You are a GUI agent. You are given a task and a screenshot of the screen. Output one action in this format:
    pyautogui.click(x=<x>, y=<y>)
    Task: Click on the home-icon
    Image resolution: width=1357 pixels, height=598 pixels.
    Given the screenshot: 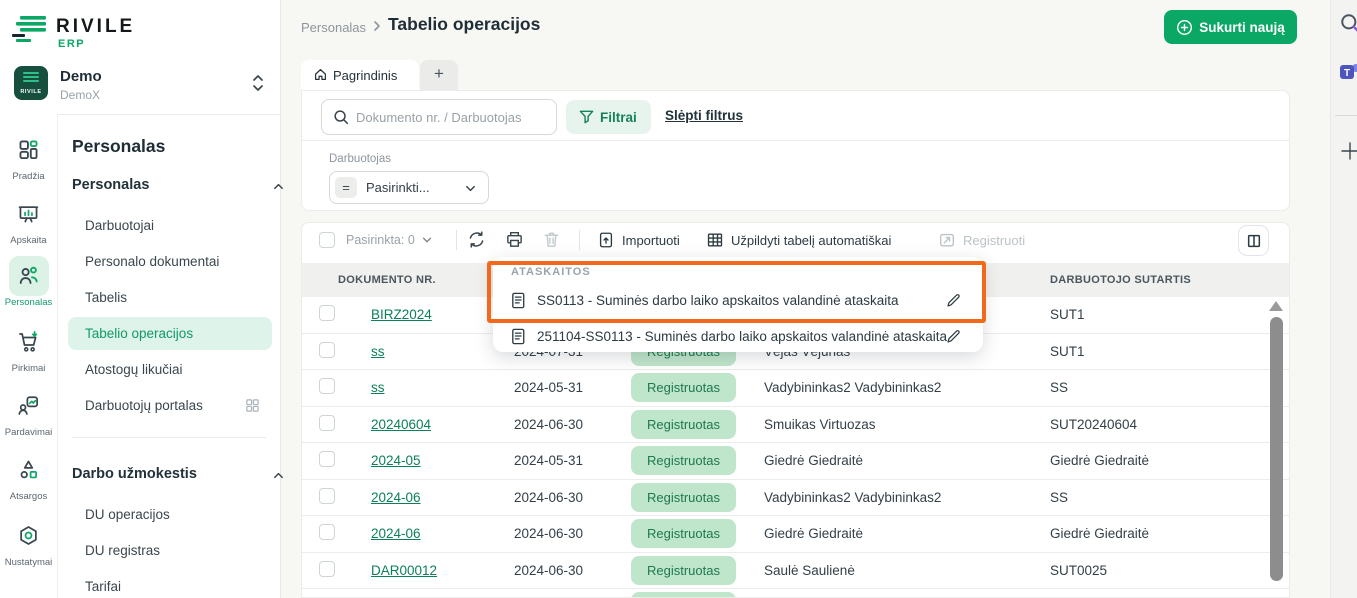 What is the action you would take?
    pyautogui.click(x=320, y=74)
    